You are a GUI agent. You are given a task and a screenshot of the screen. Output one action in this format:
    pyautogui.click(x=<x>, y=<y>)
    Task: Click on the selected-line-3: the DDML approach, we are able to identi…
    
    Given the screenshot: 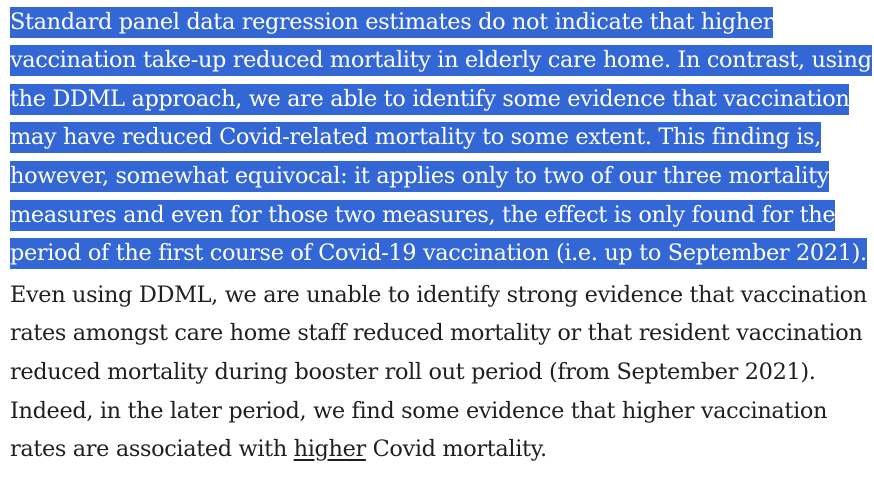 What is the action you would take?
    pyautogui.click(x=430, y=99)
    